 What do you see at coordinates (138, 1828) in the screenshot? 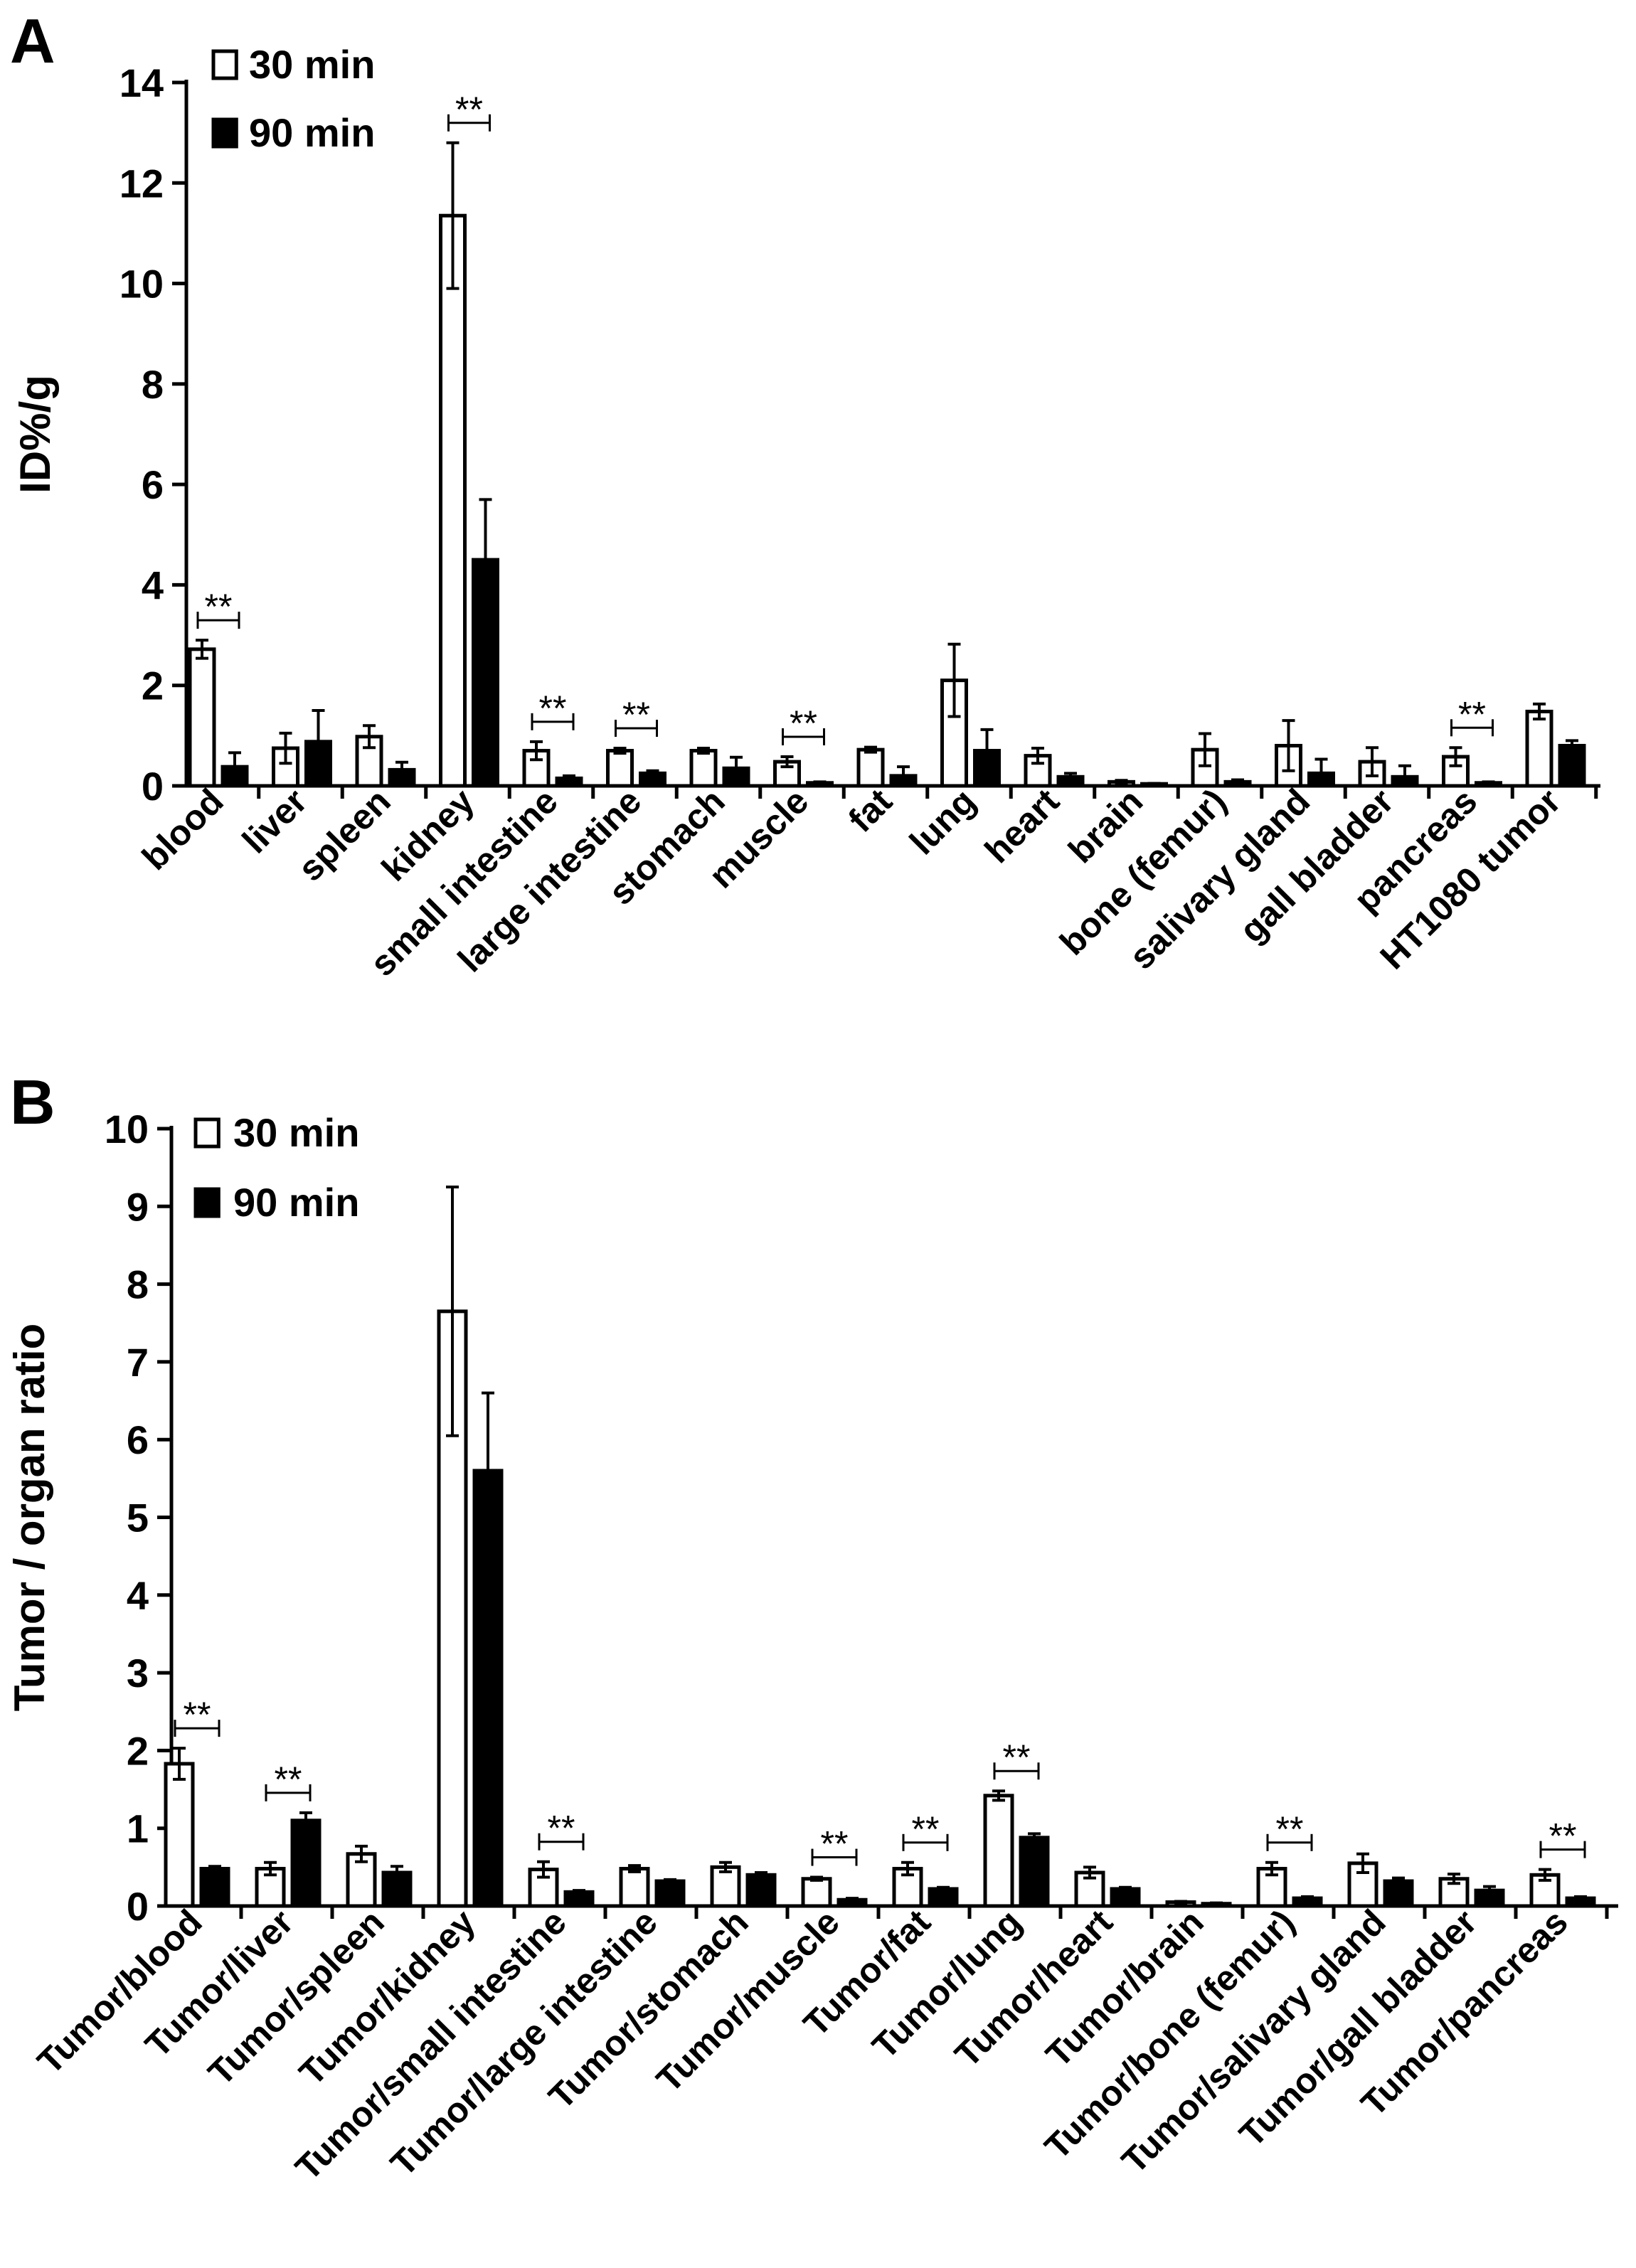
I see `y-tick-label: 1` at bounding box center [138, 1828].